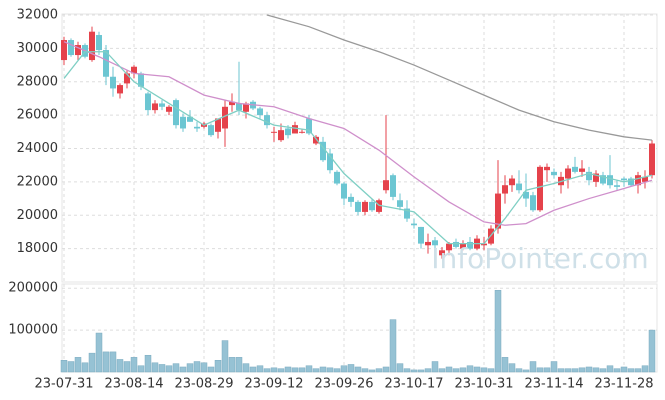 This screenshot has width=665, height=400. What do you see at coordinates (483, 384) in the screenshot?
I see `x-tick-label: 23-10-31` at bounding box center [483, 384].